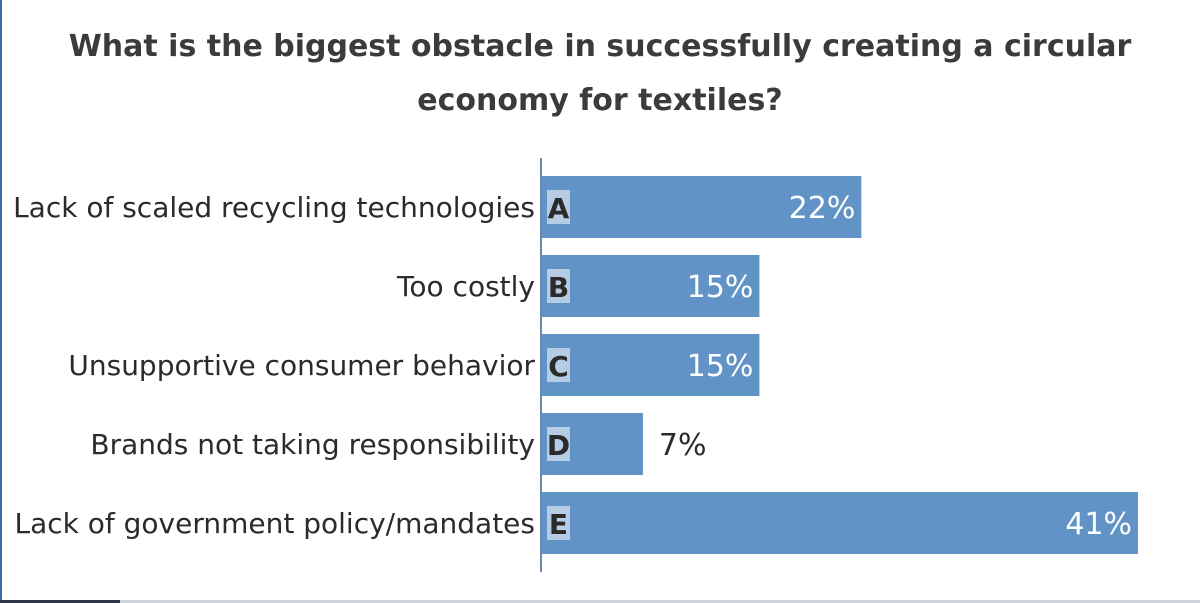 The image size is (1200, 603). I want to click on category-label: Lack of scaled recycling technologies, so click(274, 207).